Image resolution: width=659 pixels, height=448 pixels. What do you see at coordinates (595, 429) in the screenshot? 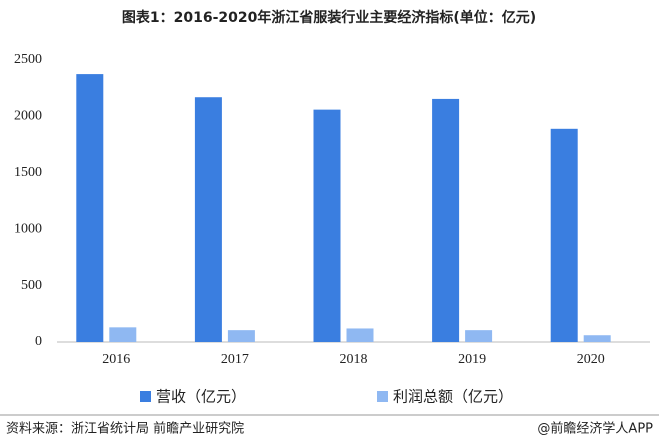
I see `credit: @前瞻经济学人APP` at bounding box center [595, 429].